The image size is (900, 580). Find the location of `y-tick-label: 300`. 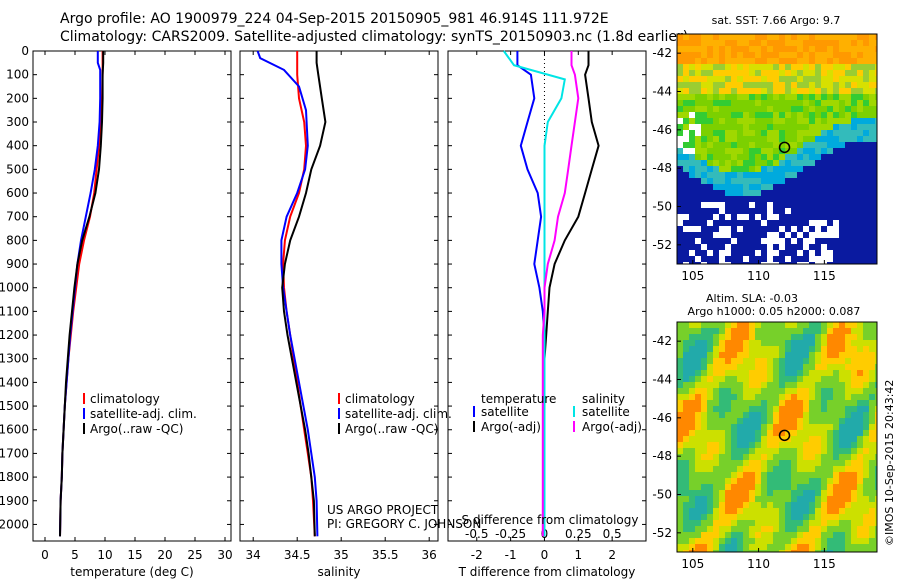

y-tick-label: 300 is located at coordinates (17, 122).